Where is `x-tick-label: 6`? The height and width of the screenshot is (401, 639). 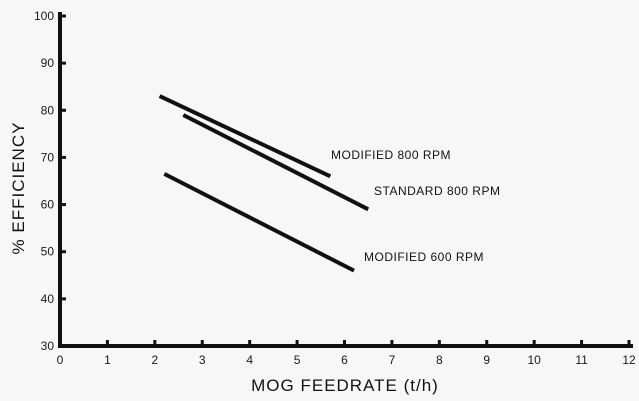 x-tick-label: 6 is located at coordinates (344, 360).